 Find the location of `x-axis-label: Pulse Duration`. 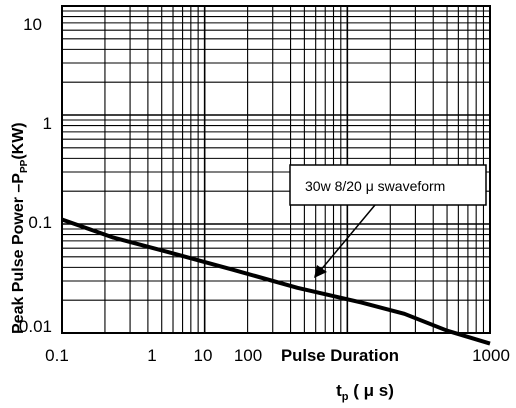

x-axis-label: Pulse Duration is located at coordinates (340, 355).